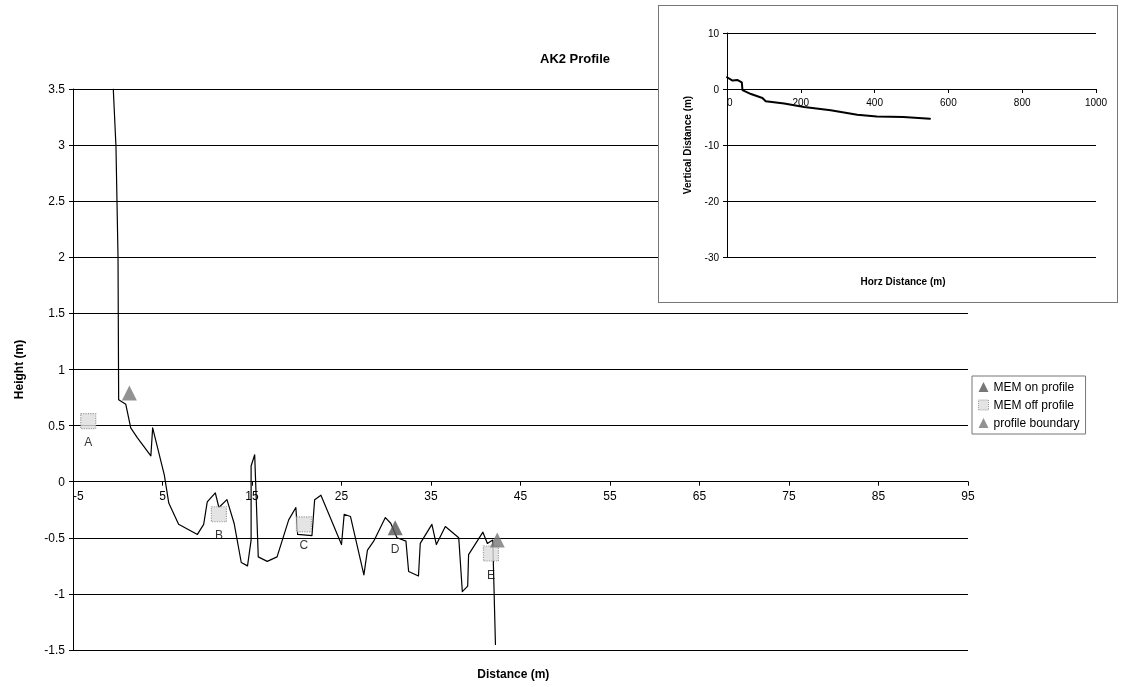  What do you see at coordinates (1022, 102) in the screenshot?
I see `x-tick-label: 800` at bounding box center [1022, 102].